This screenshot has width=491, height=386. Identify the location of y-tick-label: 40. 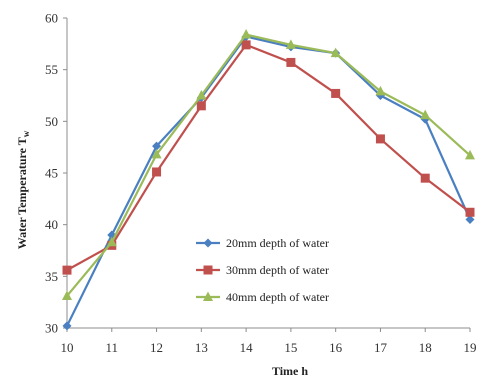
(51, 224).